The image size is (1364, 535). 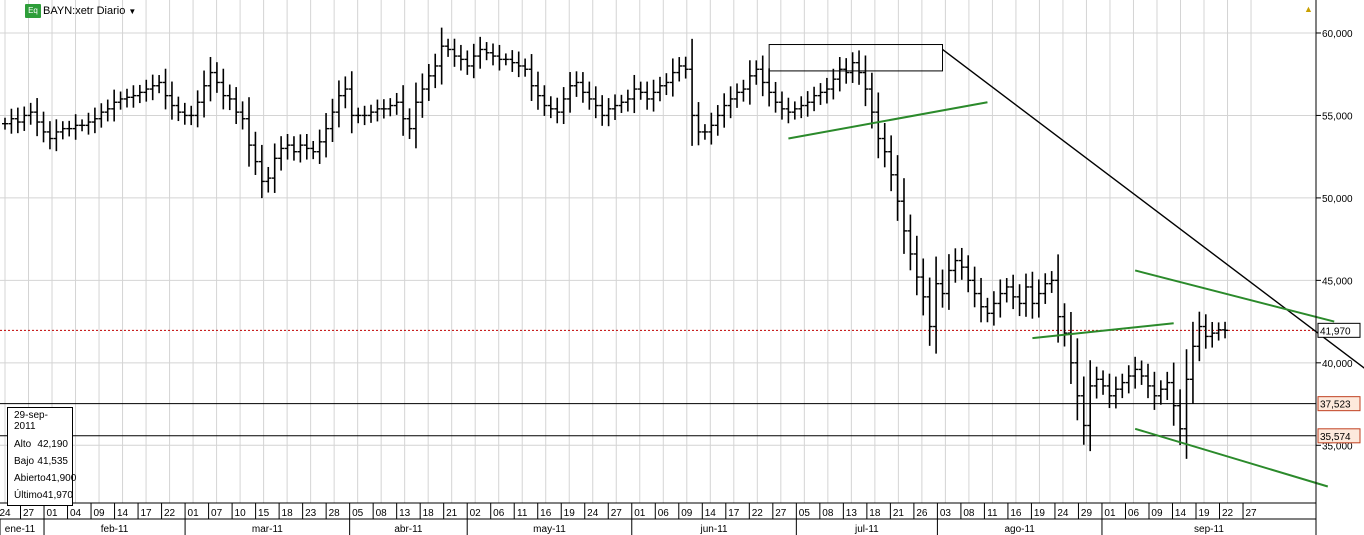 What do you see at coordinates (217, 513) in the screenshot?
I see `x-tick-label: 07` at bounding box center [217, 513].